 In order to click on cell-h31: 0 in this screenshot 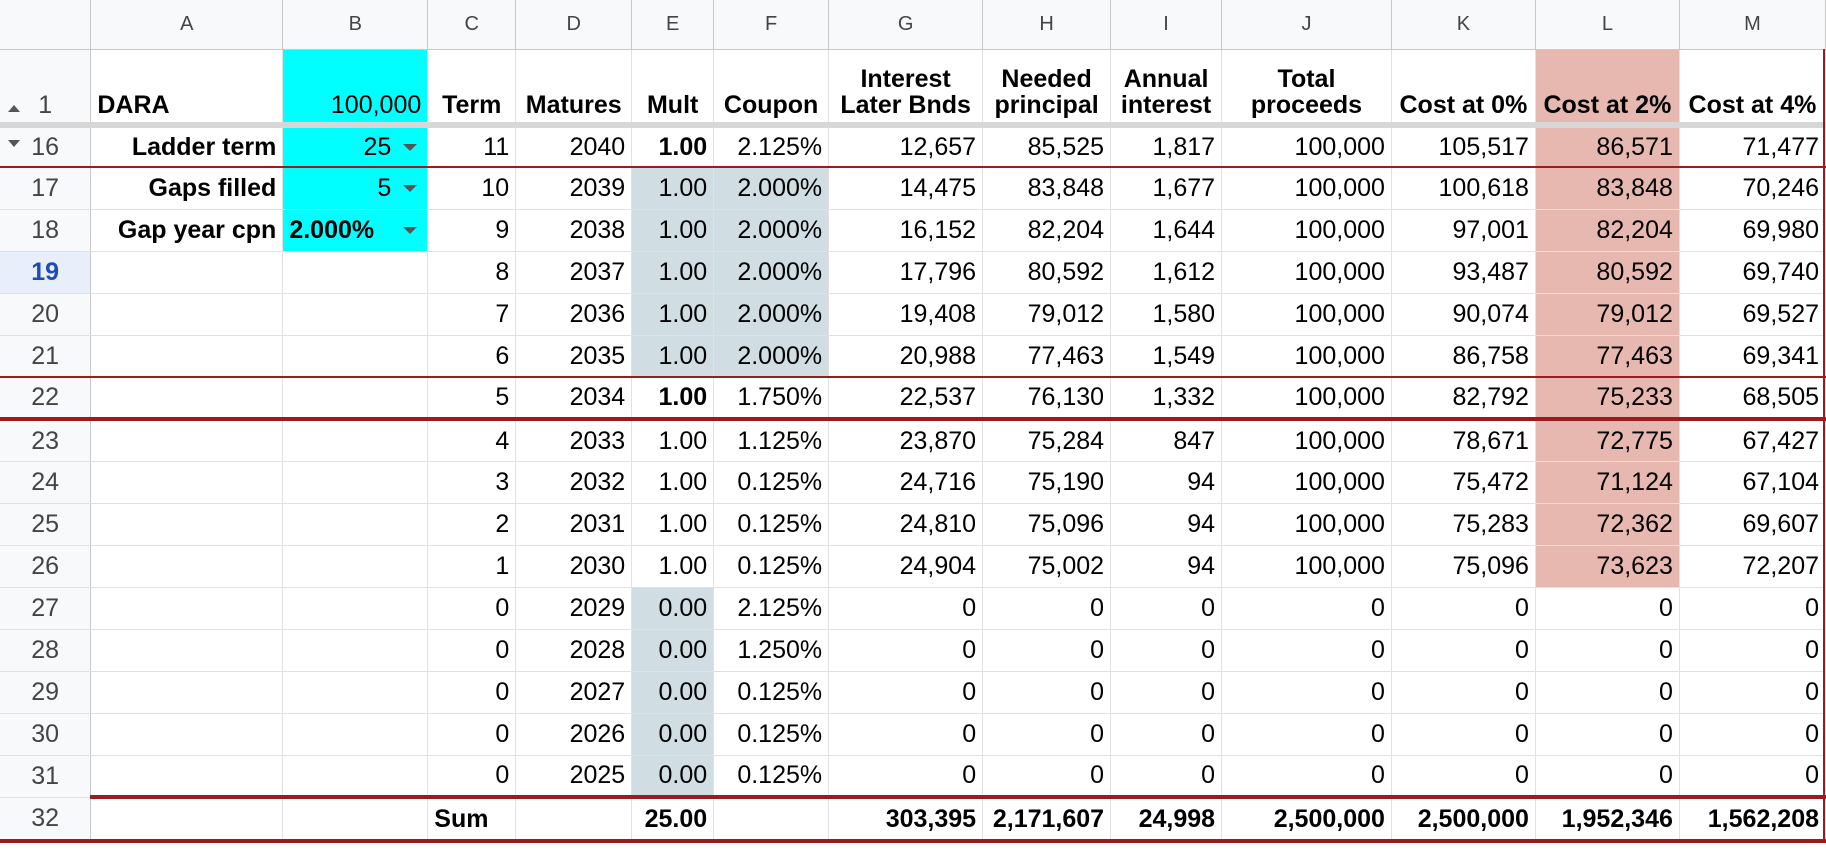, I will do `click(1047, 776)`.